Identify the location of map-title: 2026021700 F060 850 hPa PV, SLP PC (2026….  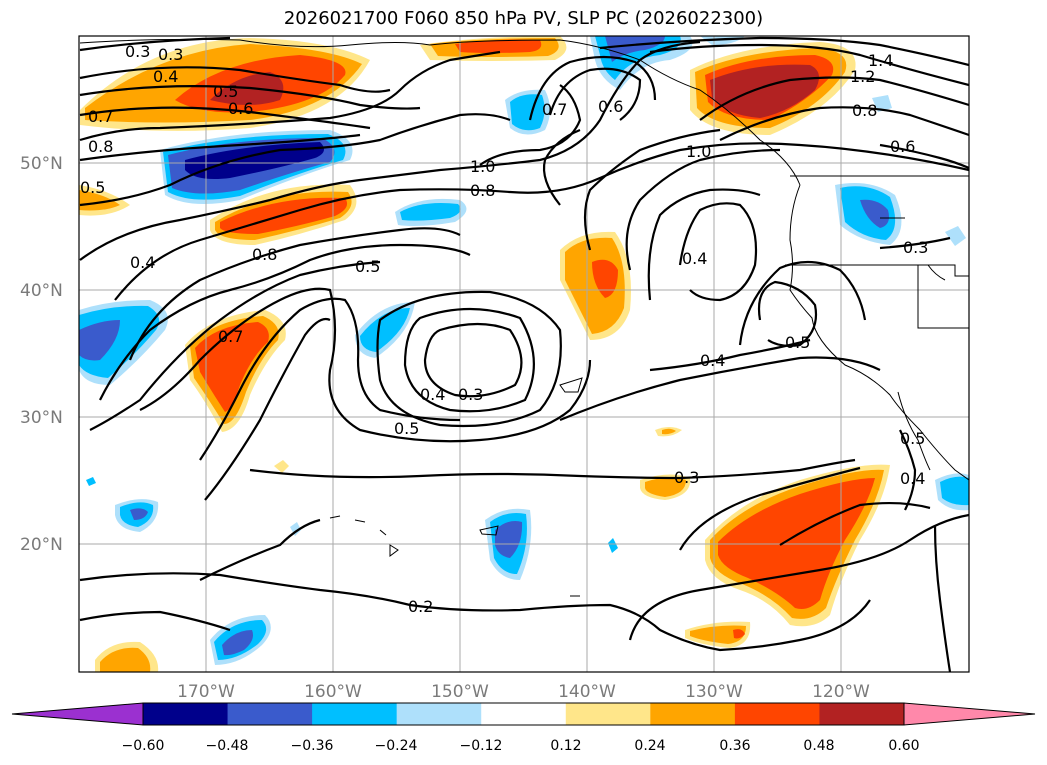
(523, 18).